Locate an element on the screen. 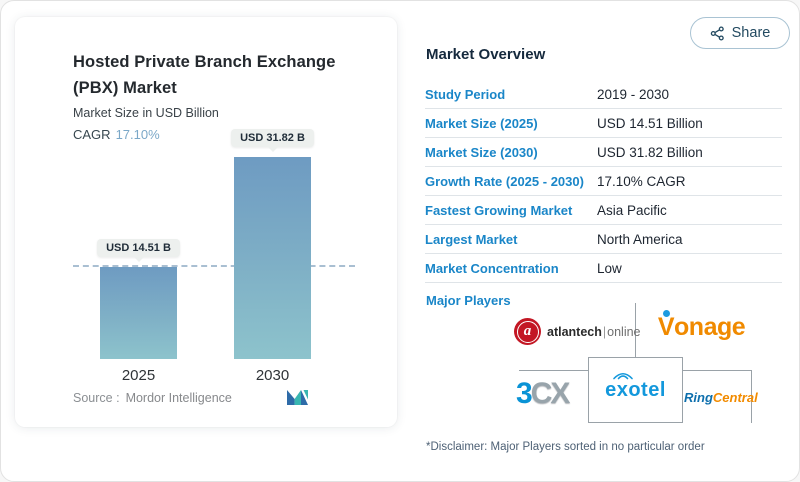 This screenshot has width=800, height=482. row-value: North America is located at coordinates (640, 239).